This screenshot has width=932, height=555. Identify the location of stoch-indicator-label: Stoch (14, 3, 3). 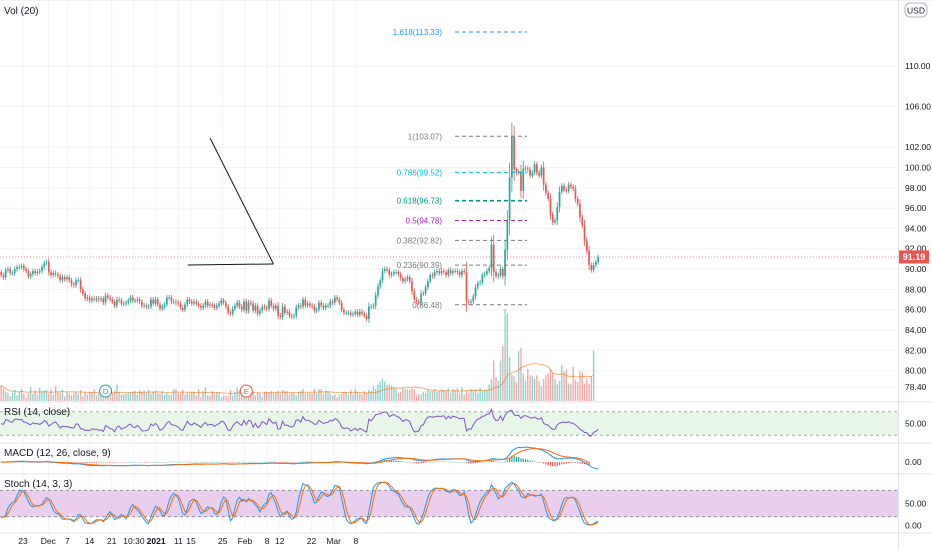
(38, 484).